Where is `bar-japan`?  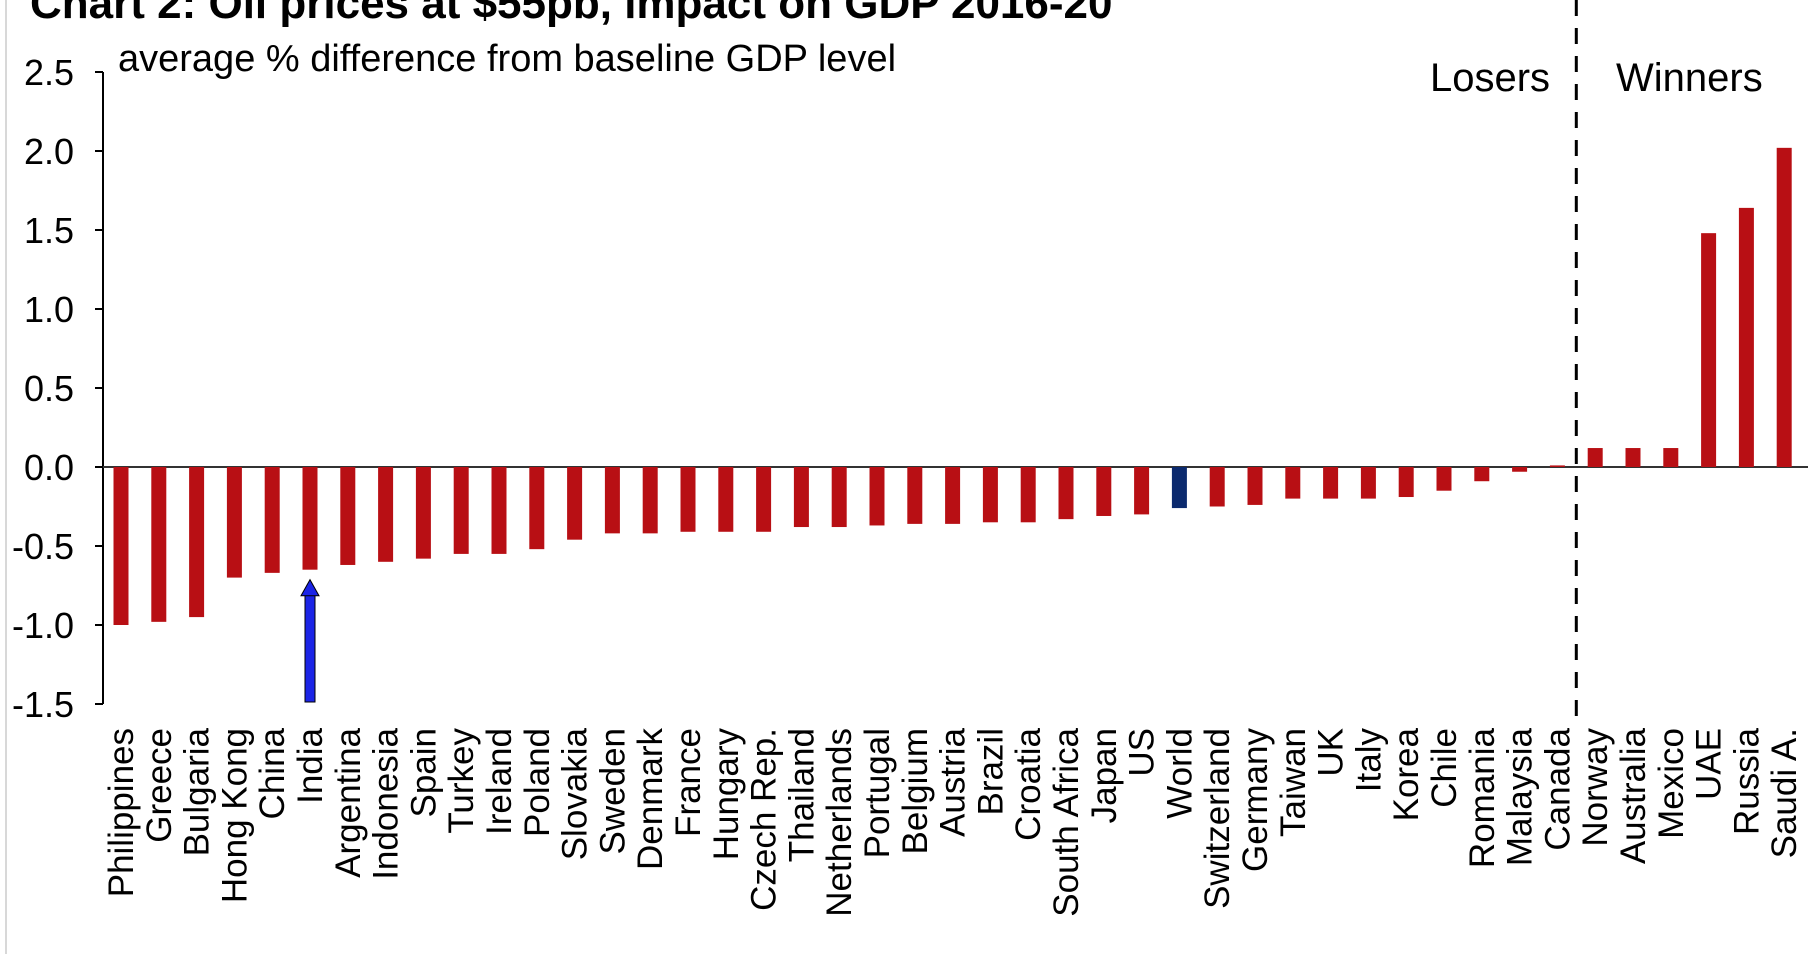 bar-japan is located at coordinates (1104, 491).